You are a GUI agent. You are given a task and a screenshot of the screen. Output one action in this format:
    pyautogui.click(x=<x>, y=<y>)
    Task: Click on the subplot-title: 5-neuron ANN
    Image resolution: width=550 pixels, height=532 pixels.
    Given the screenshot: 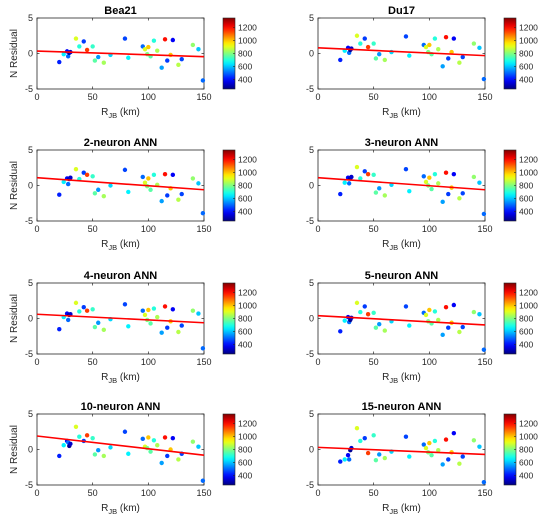 What is the action you would take?
    pyautogui.click(x=402, y=276)
    